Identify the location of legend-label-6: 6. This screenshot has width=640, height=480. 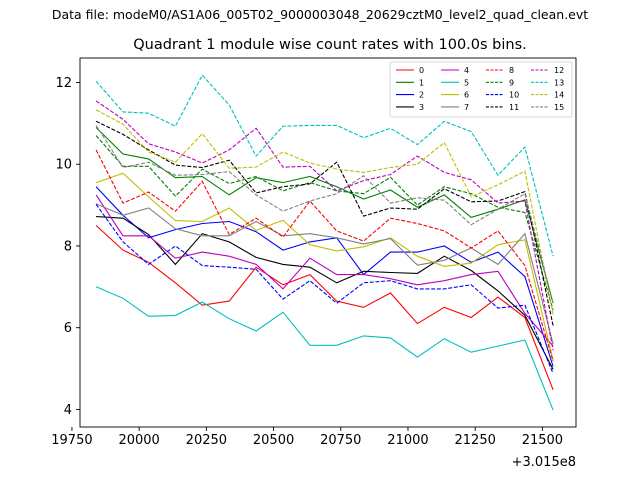
(466, 95).